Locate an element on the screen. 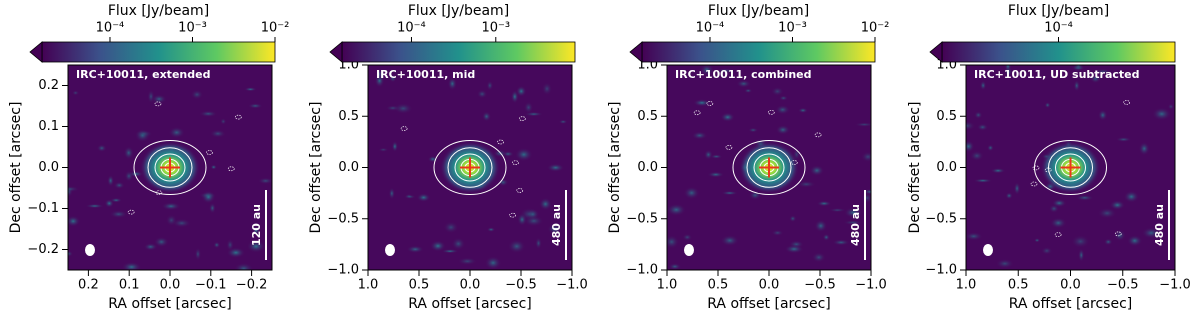 This screenshot has height=320, width=1200. y-tick-label: −1.0 is located at coordinates (941, 270).